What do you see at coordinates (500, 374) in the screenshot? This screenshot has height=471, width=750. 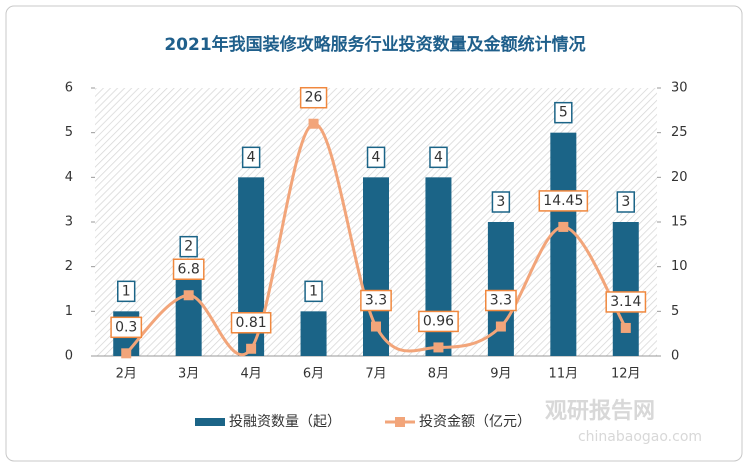 I see `x-tick-label: 9月` at bounding box center [500, 374].